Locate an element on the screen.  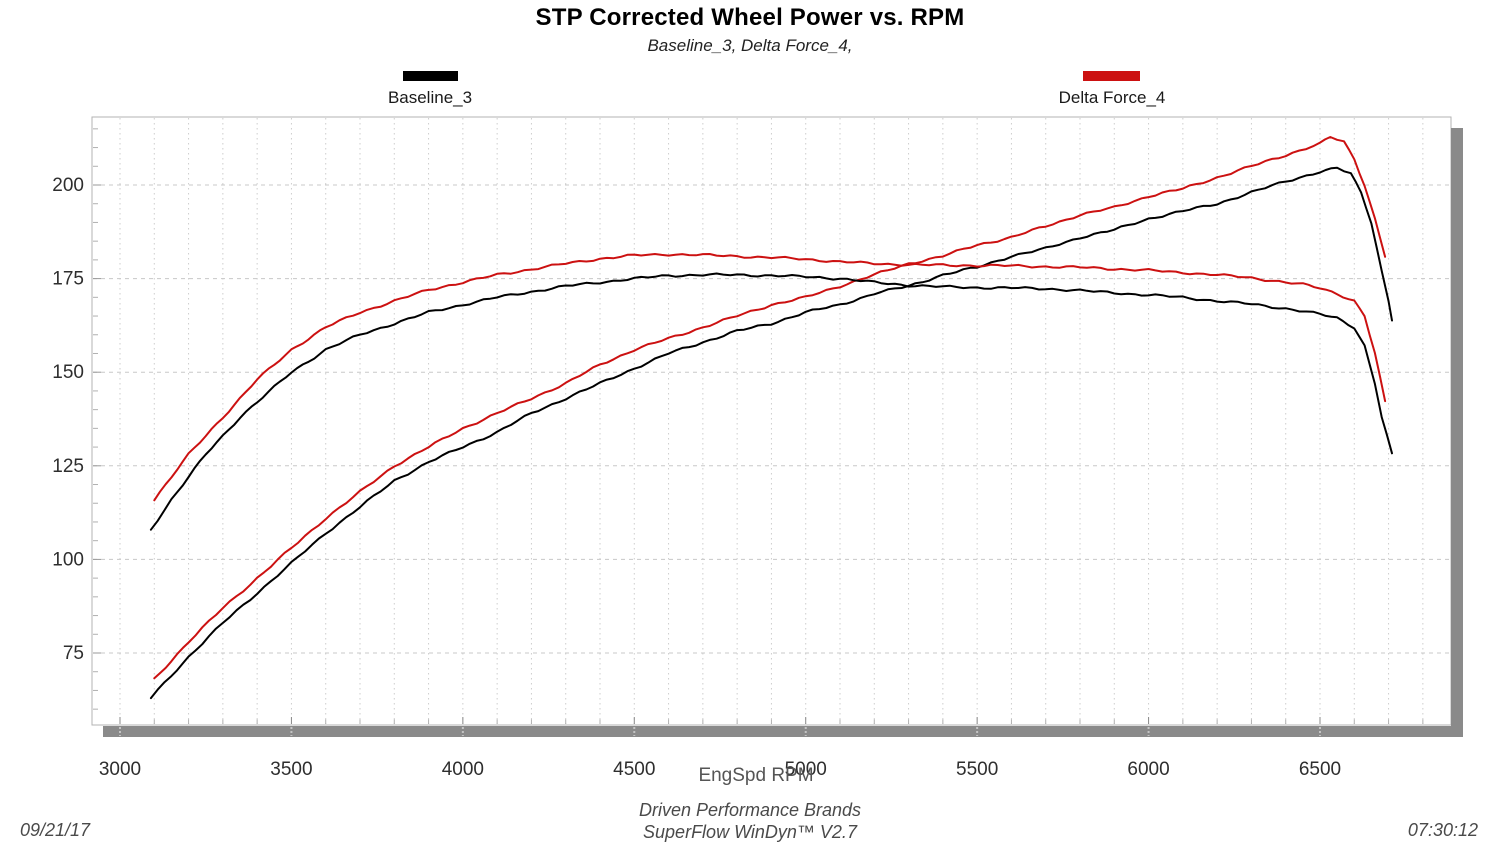
date-stamp: 09/21/17 is located at coordinates (55, 830).